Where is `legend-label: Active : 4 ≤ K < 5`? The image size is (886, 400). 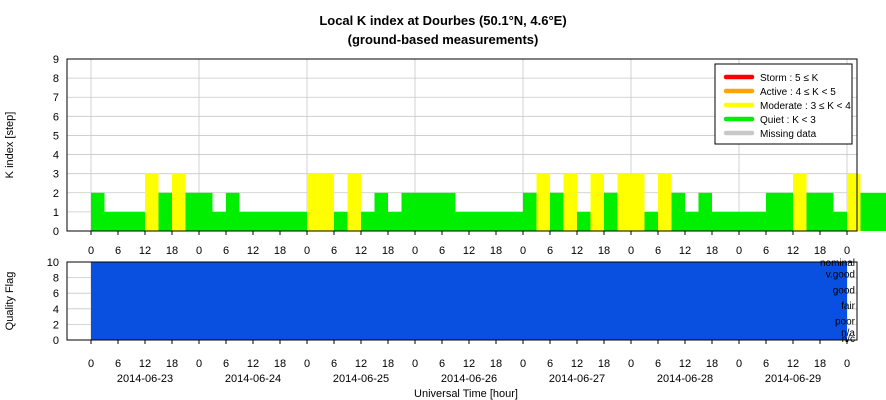
legend-label: Active : 4 ≤ K < 5 is located at coordinates (798, 92).